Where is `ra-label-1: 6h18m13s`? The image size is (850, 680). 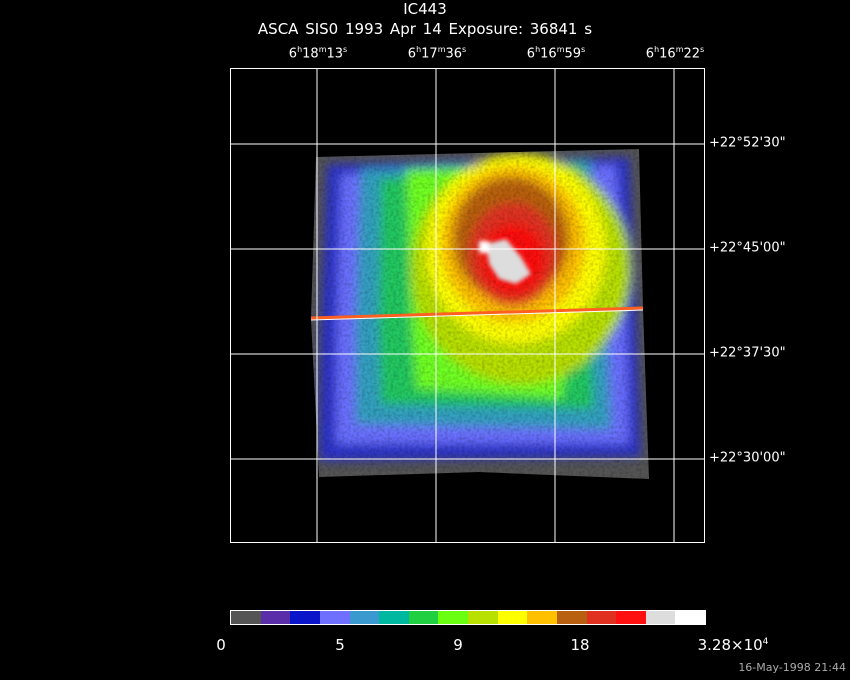
ra-label-1: 6h18m13s is located at coordinates (318, 53).